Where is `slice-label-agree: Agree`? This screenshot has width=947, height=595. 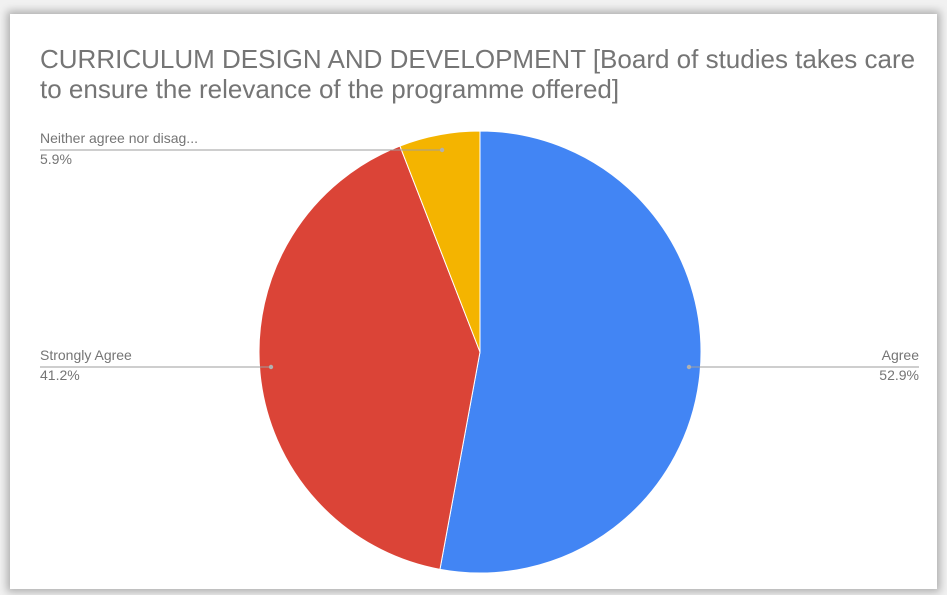 slice-label-agree: Agree is located at coordinates (901, 355).